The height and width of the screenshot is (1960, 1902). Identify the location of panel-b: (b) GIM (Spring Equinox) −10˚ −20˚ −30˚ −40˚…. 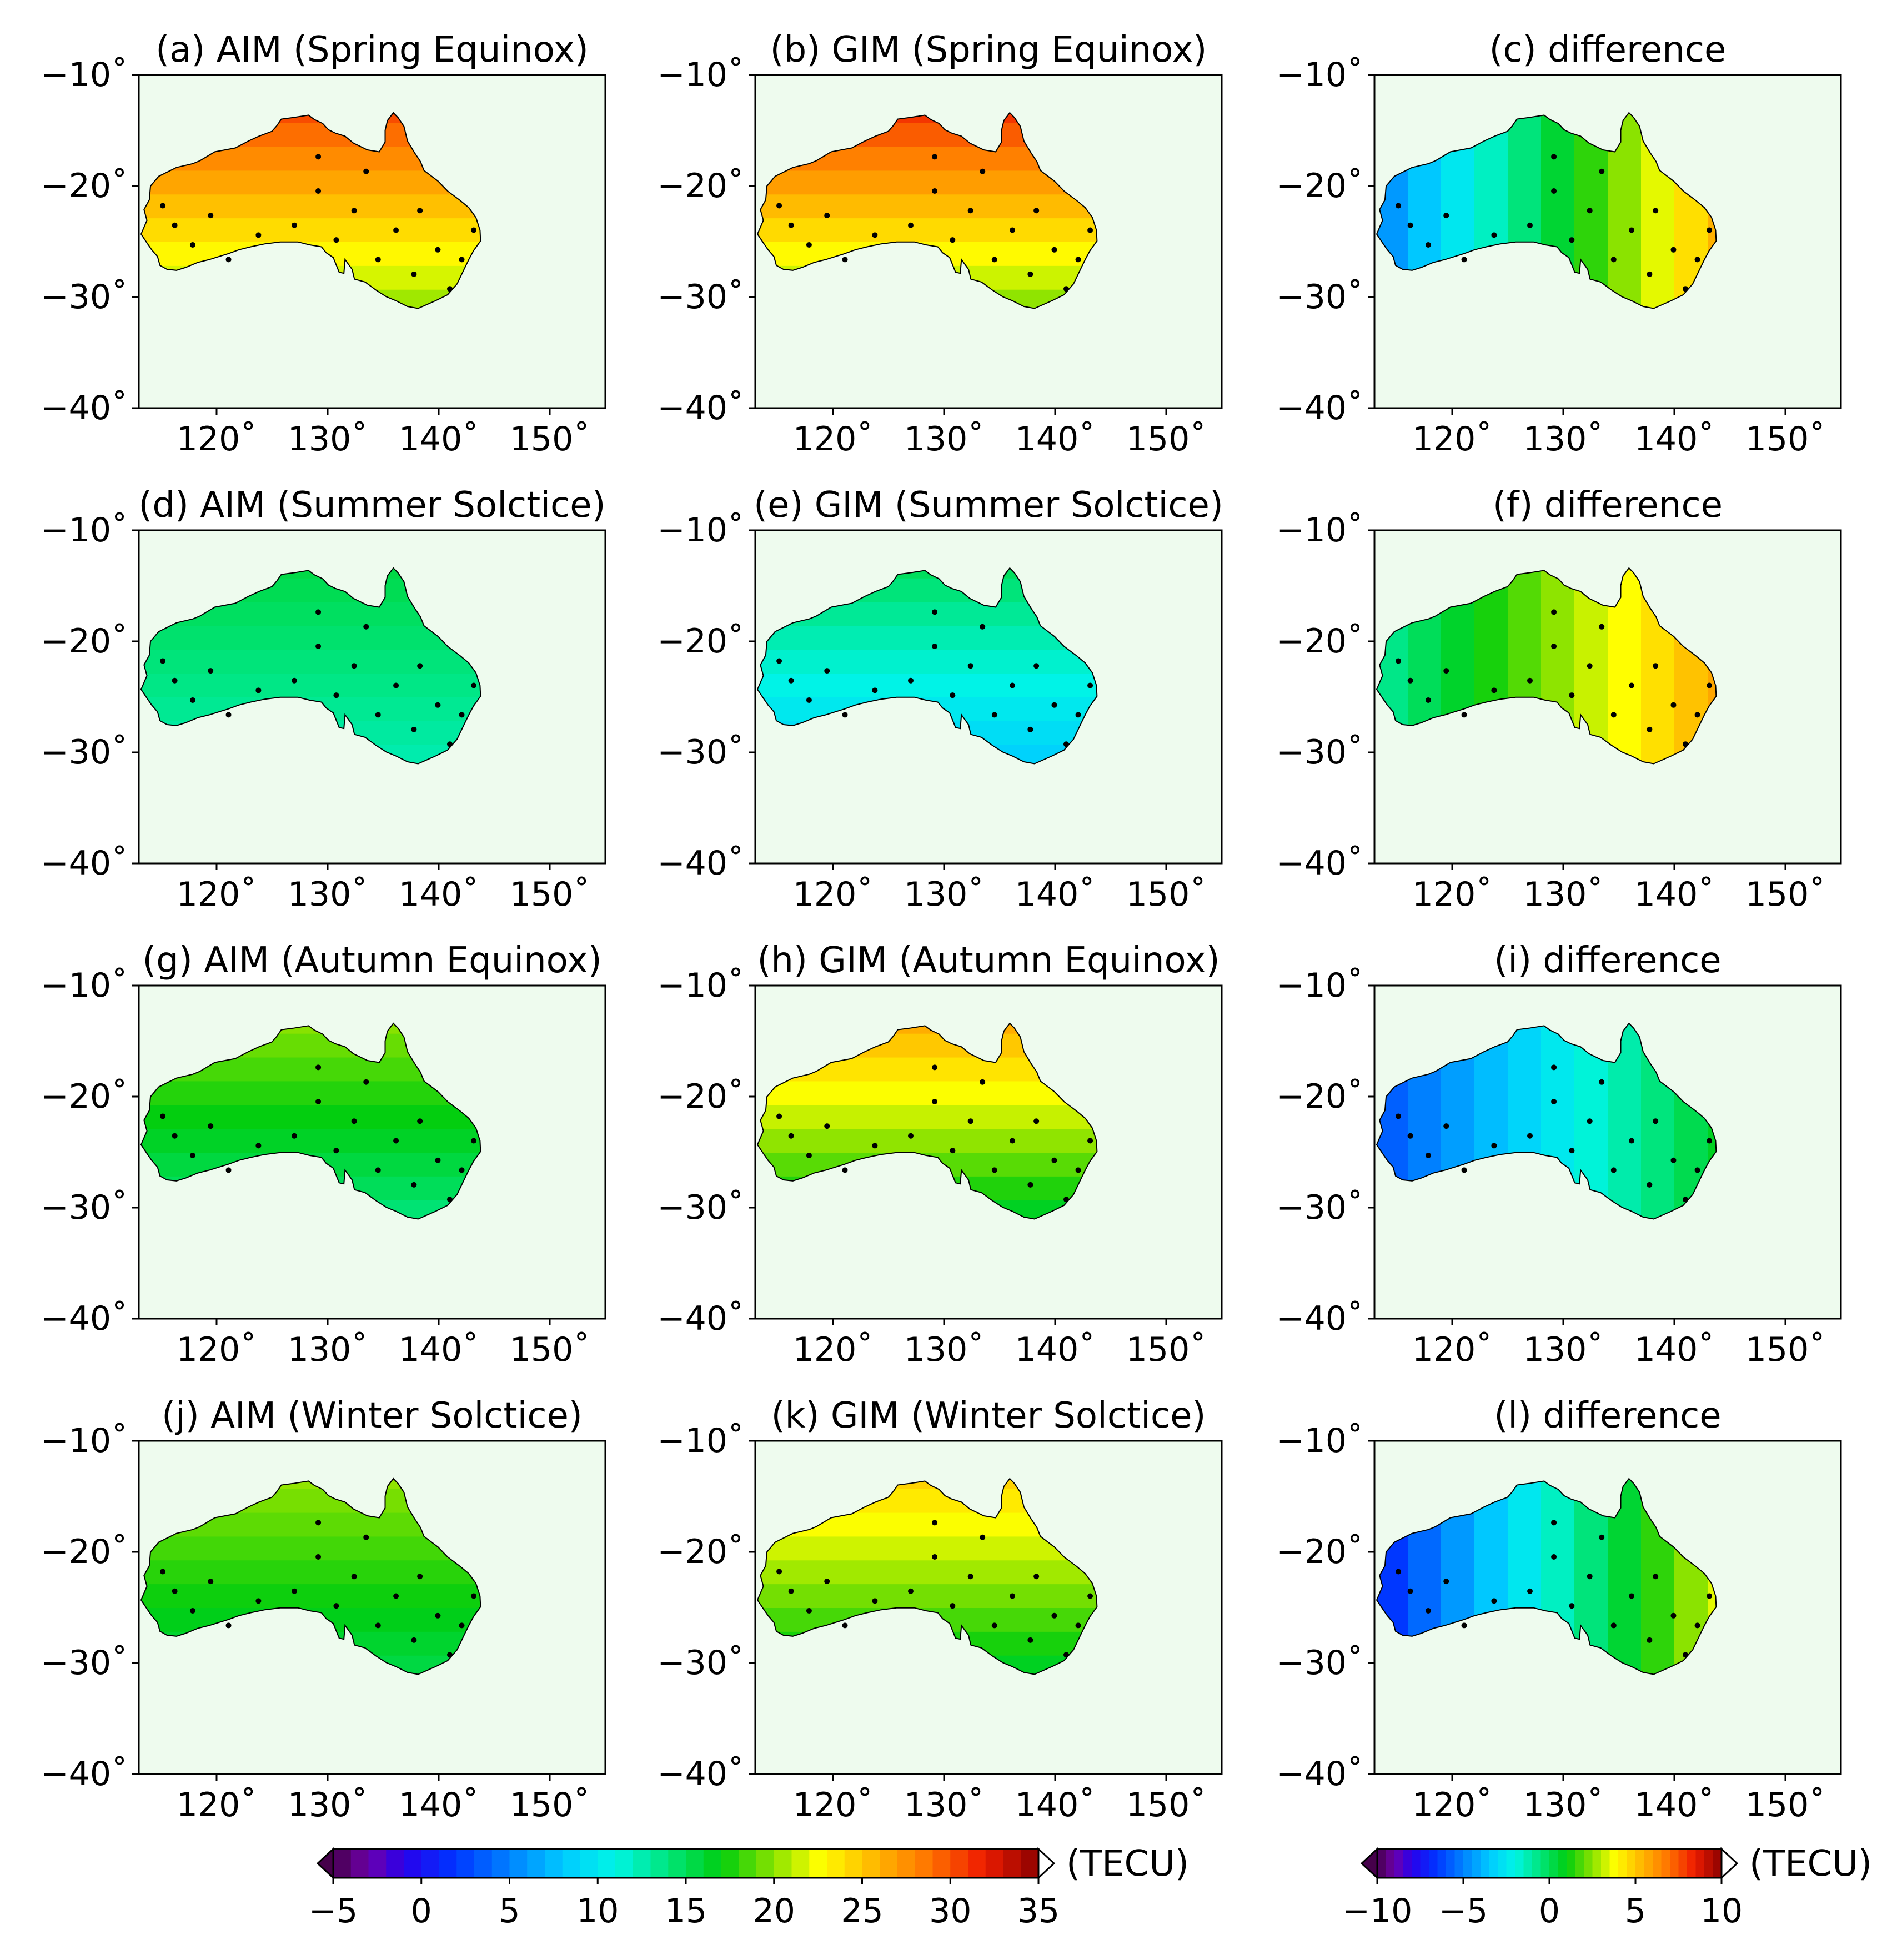
(940, 244).